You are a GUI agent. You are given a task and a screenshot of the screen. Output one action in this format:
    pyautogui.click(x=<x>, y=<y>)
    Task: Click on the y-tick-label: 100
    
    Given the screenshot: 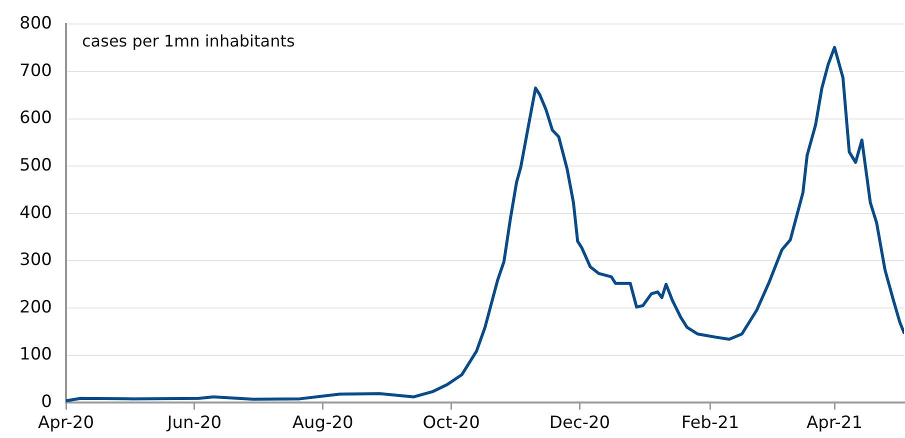 What is the action you would take?
    pyautogui.click(x=36, y=354)
    